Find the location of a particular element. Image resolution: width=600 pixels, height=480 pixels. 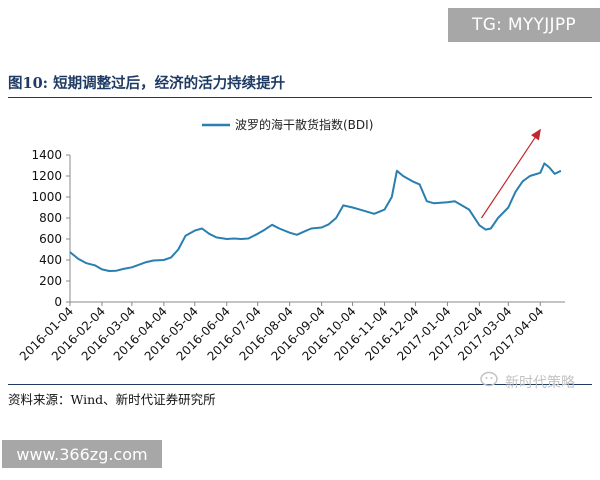

y-tick-label: 400 is located at coordinates (50, 260).